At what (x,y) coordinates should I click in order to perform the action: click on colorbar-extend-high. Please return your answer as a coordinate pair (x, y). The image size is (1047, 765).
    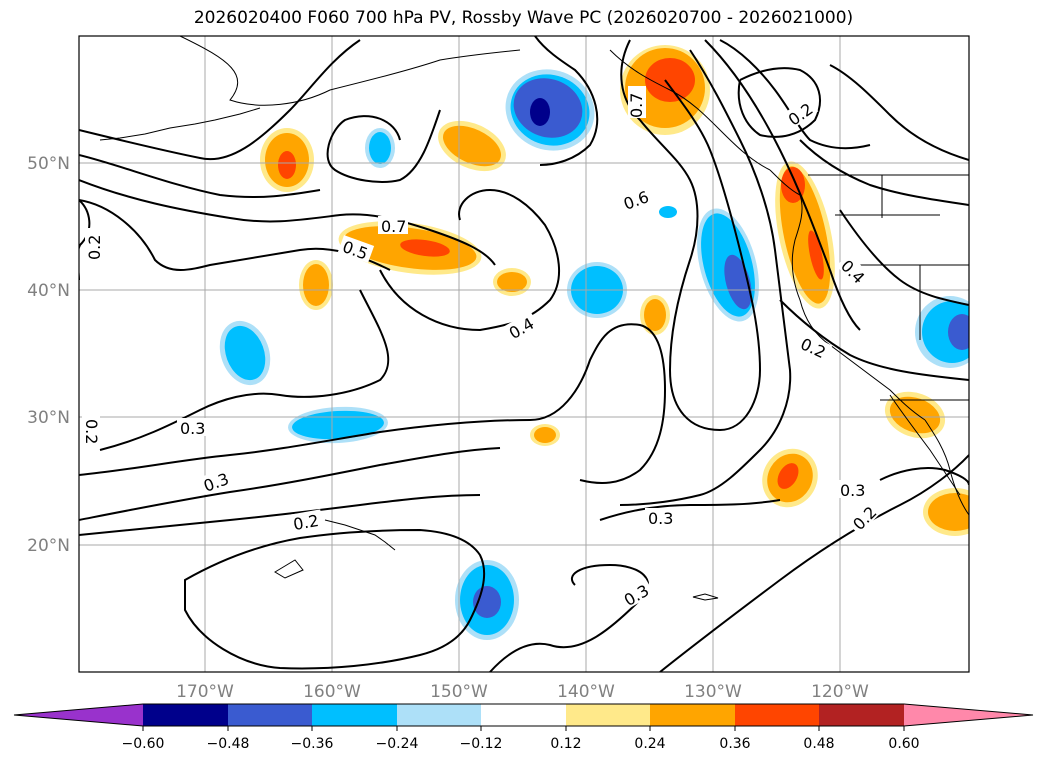
    Looking at the image, I should click on (968, 715).